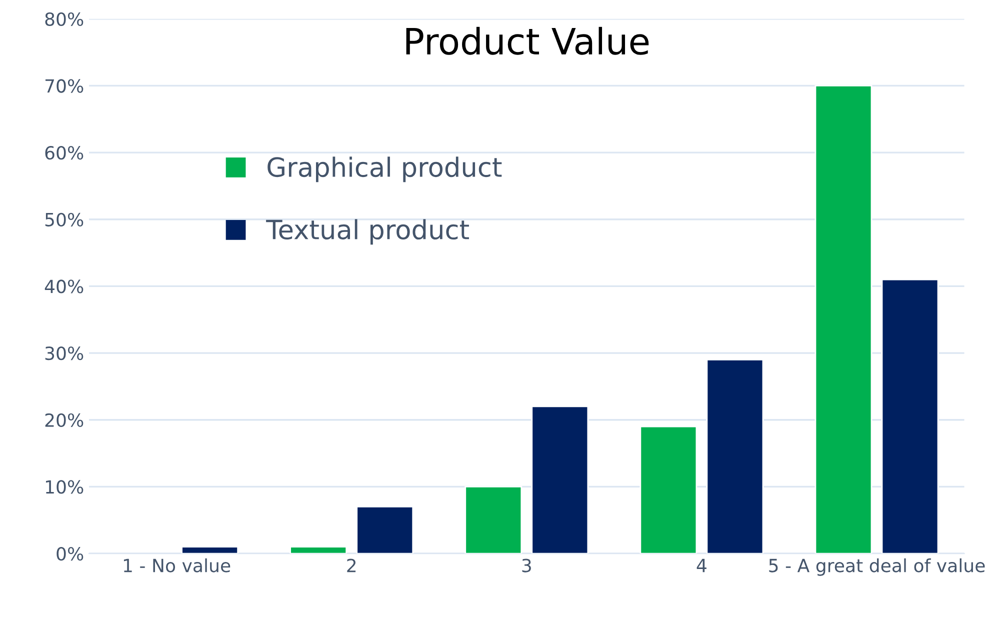  What do you see at coordinates (64, 19) in the screenshot?
I see `y-tick-label: 80%` at bounding box center [64, 19].